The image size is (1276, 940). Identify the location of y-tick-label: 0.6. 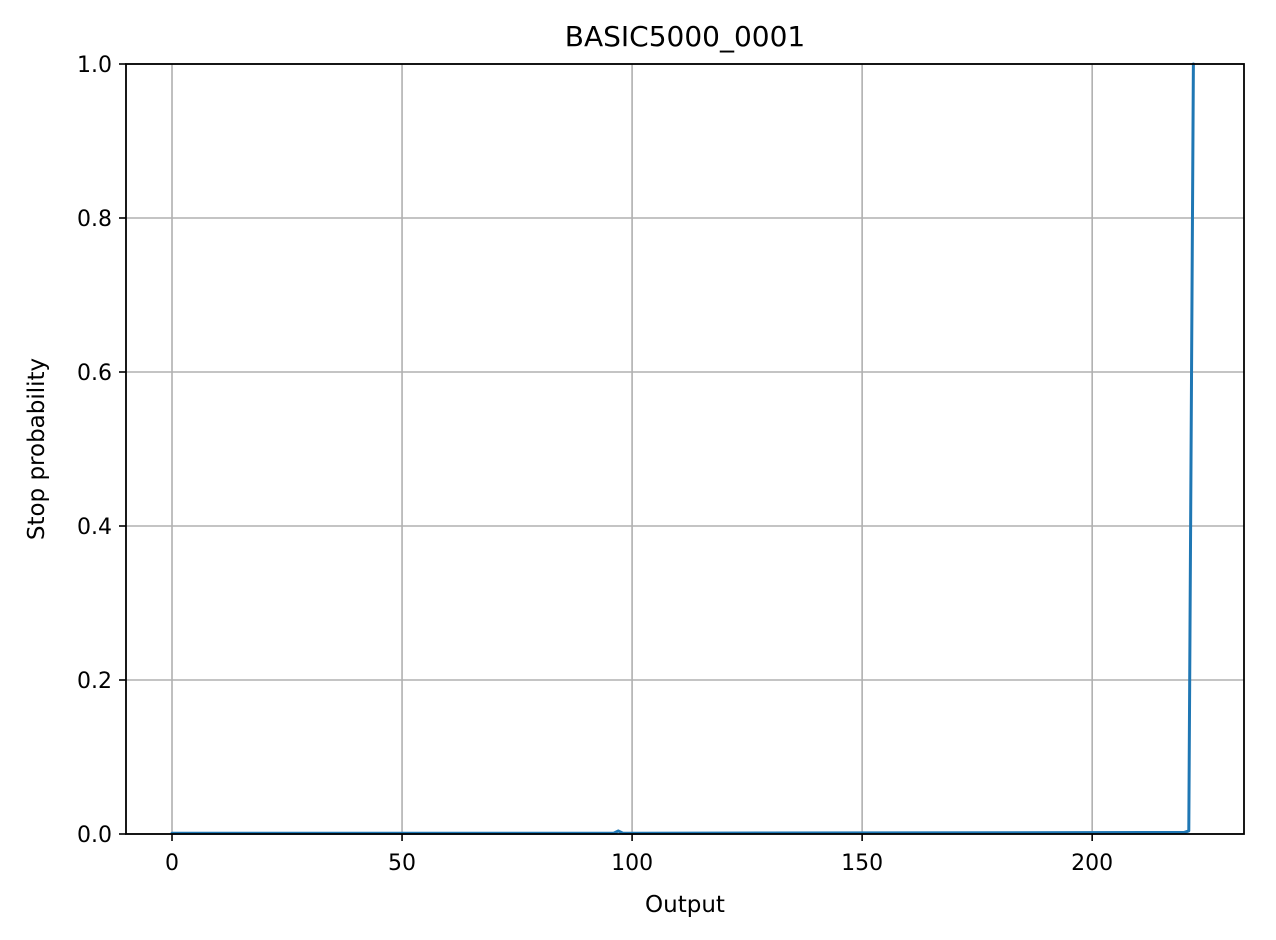
(94, 373).